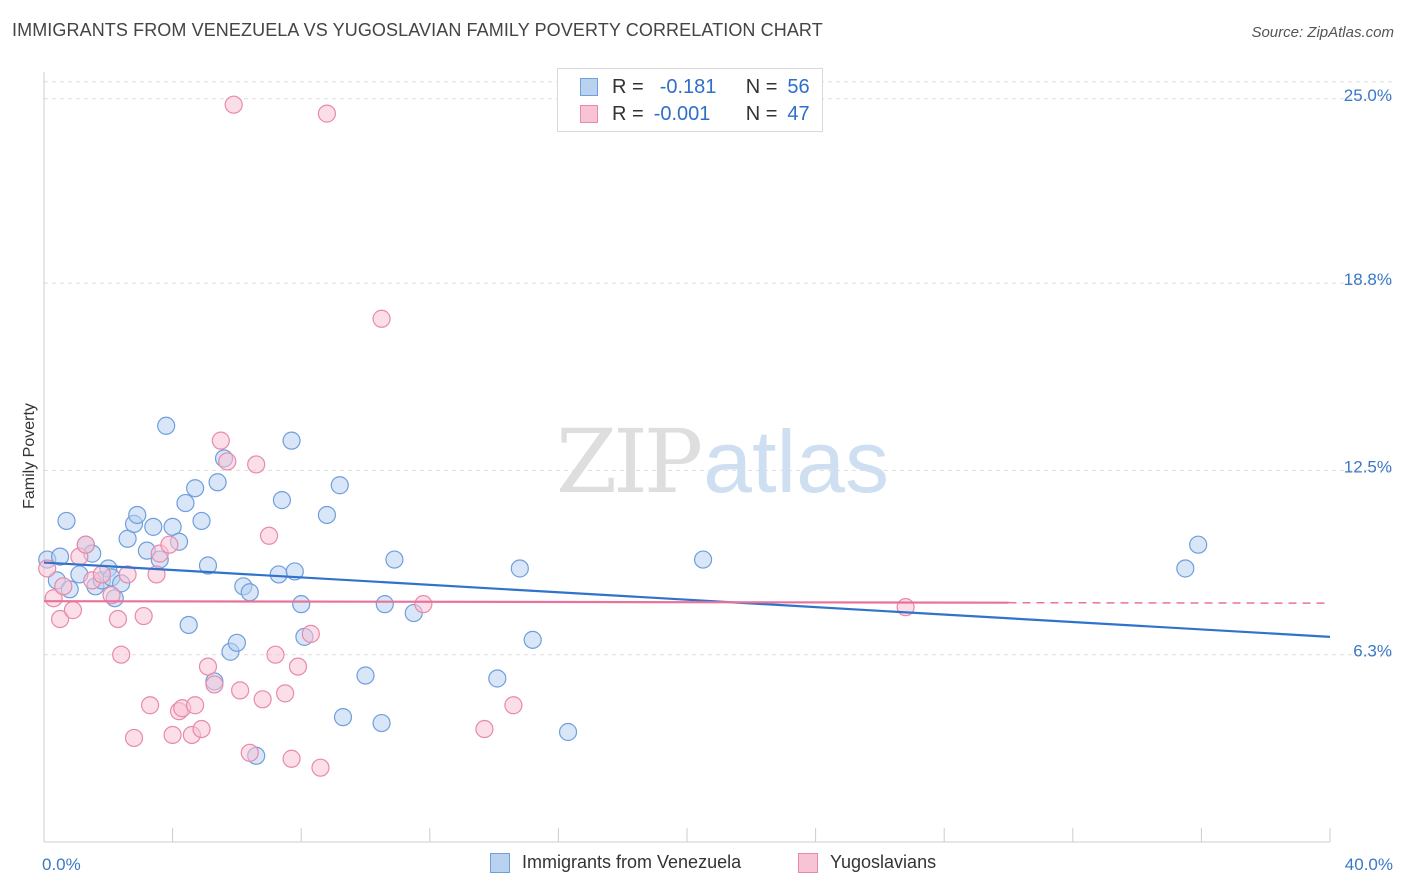  Describe the element at coordinates (629, 461) in the screenshot. I see `watermark-zip: ZIP` at that location.